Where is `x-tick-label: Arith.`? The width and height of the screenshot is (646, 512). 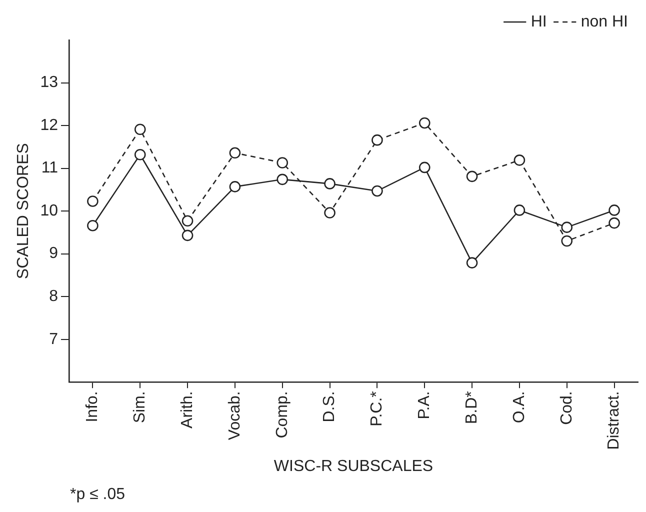 x-tick-label: Arith. is located at coordinates (187, 409).